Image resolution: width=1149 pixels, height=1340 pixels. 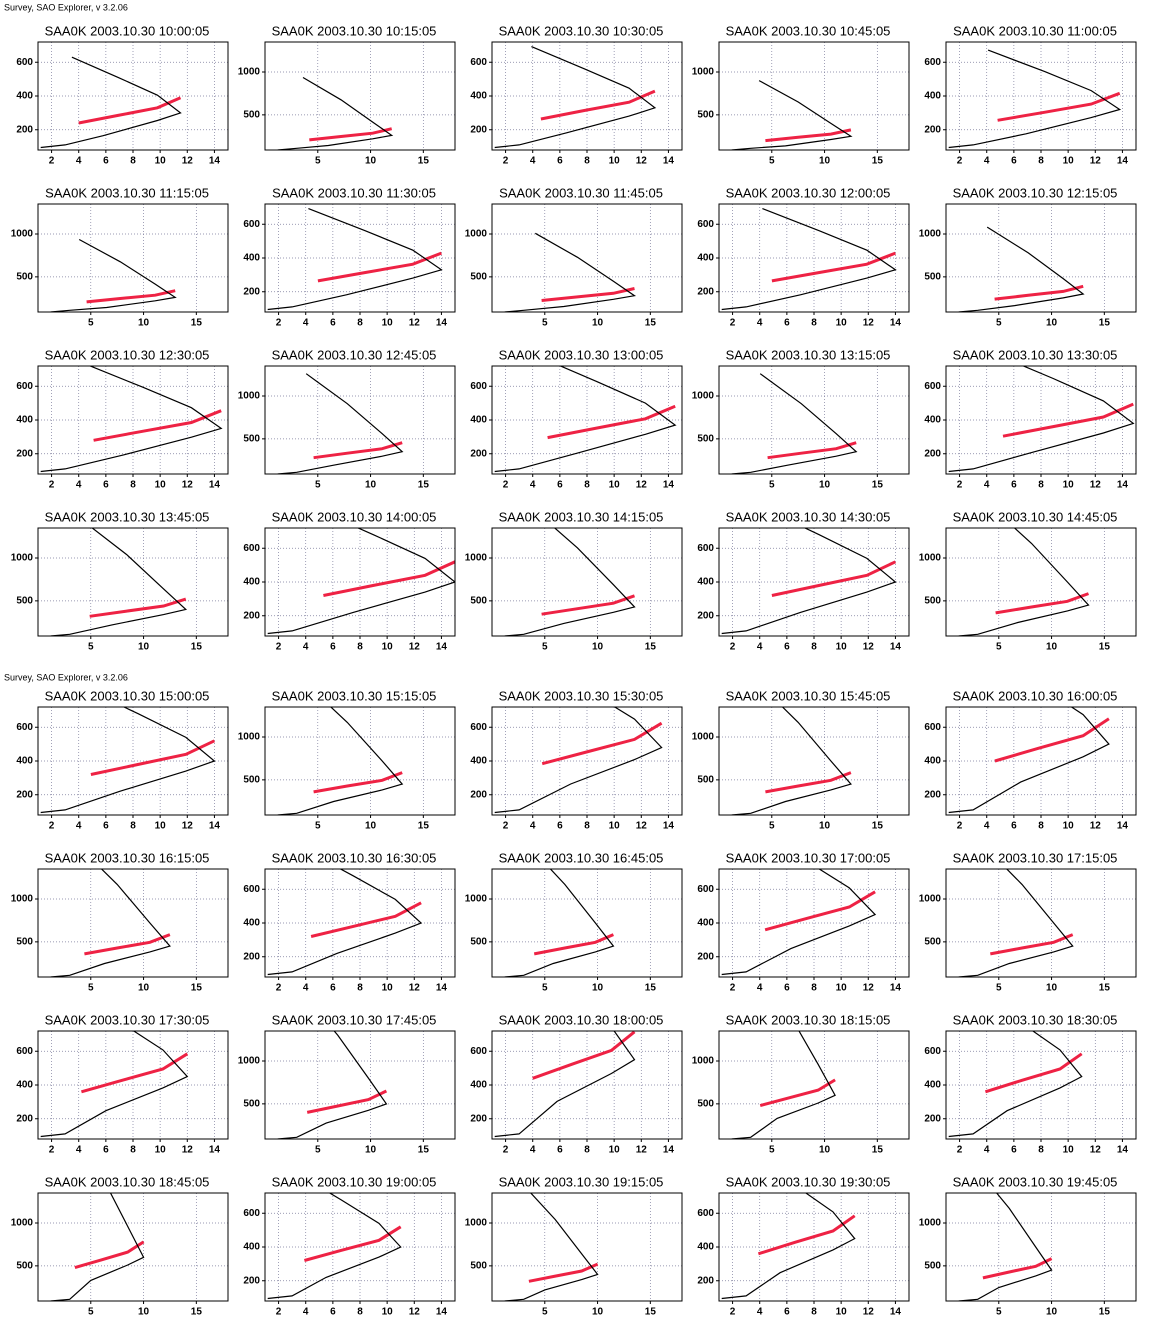 I want to click on panel-title: SAA0K 2003.10.30 17:45:05, so click(x=354, y=1019).